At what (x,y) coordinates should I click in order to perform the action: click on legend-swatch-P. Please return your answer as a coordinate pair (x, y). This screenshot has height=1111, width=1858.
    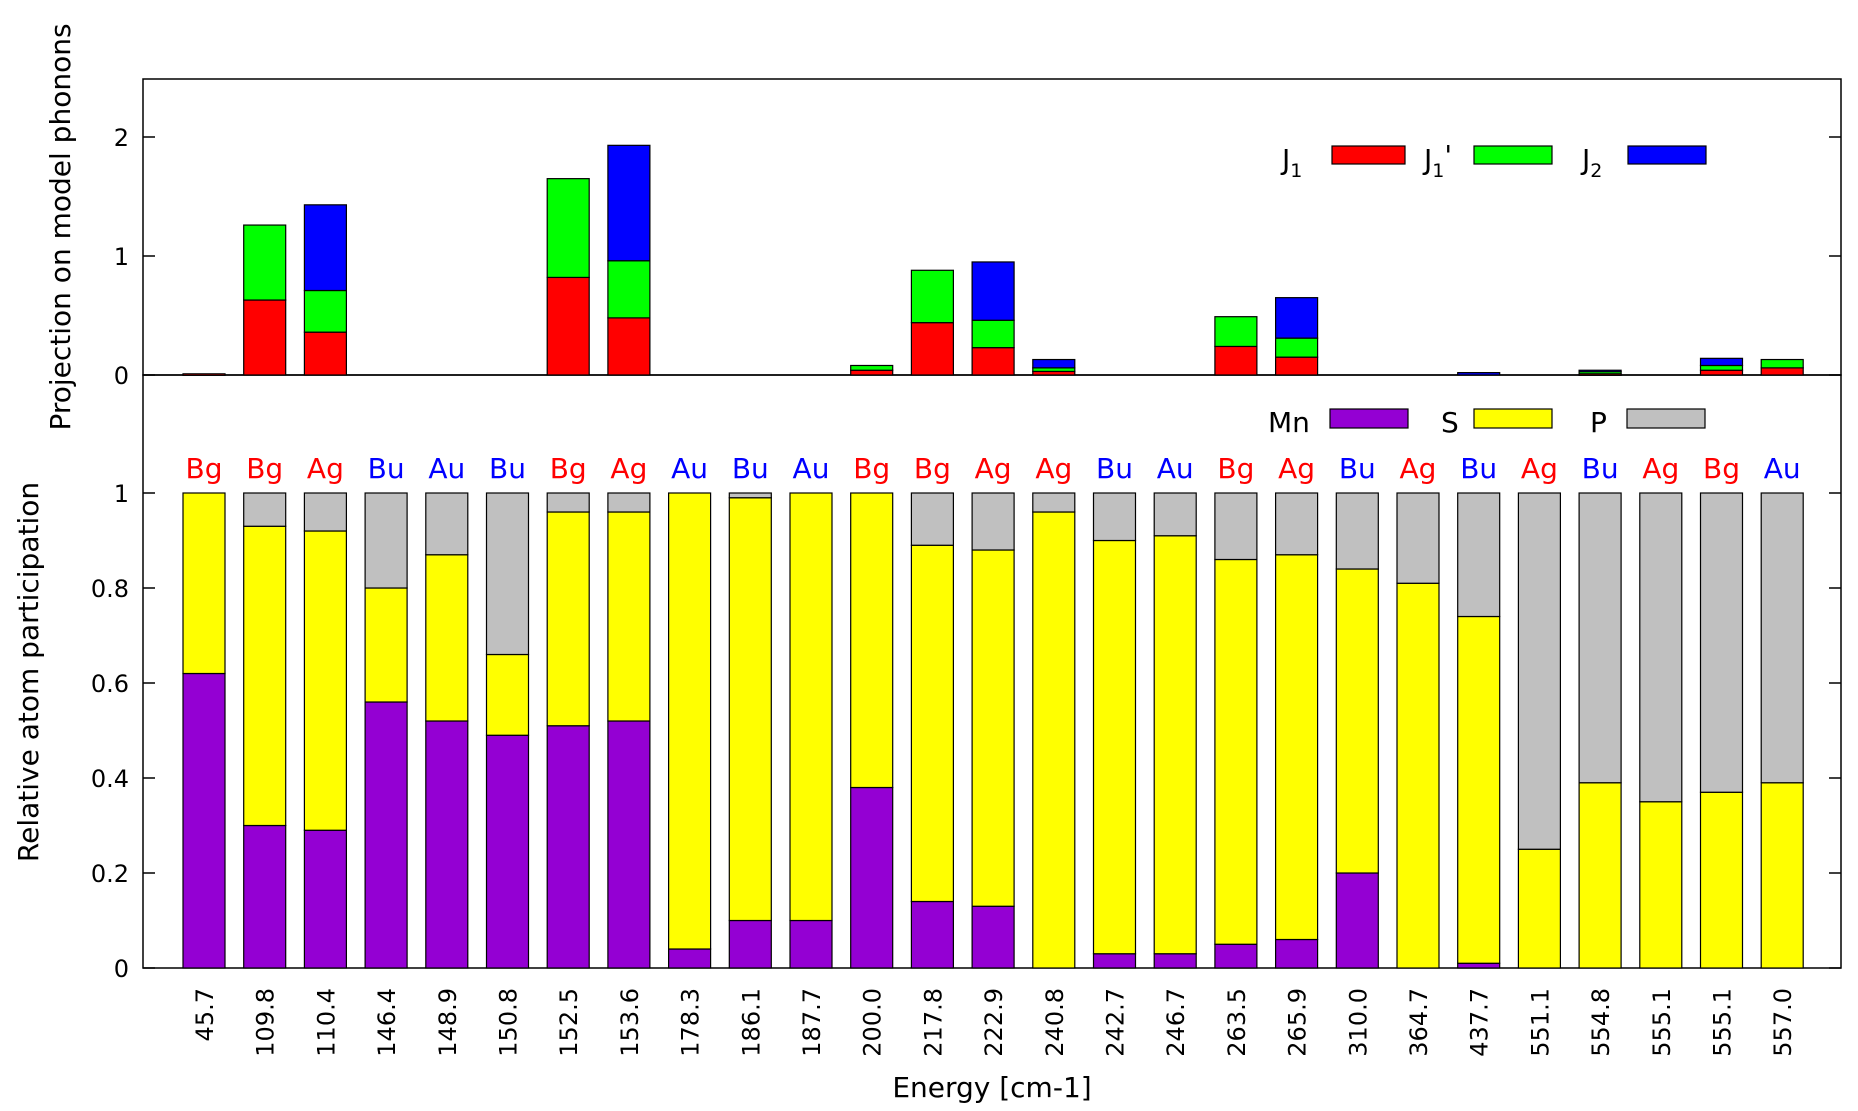
    Looking at the image, I should click on (1666, 418).